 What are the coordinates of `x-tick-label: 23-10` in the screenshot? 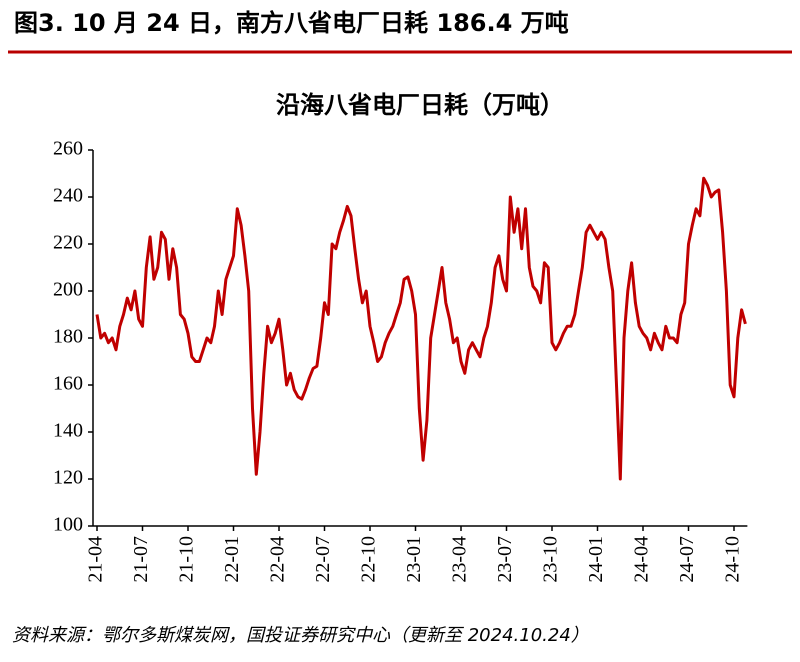 It's located at (551, 559).